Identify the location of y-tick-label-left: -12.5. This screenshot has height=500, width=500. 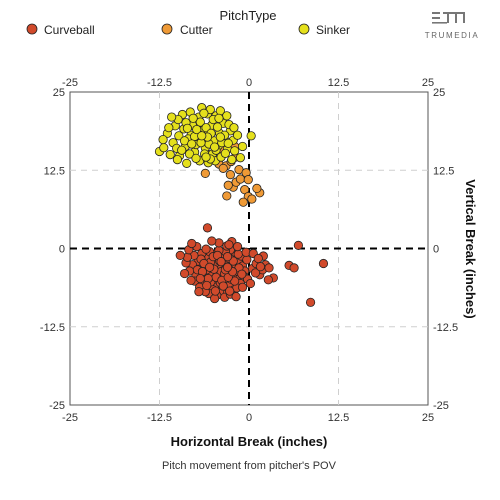
(52, 328).